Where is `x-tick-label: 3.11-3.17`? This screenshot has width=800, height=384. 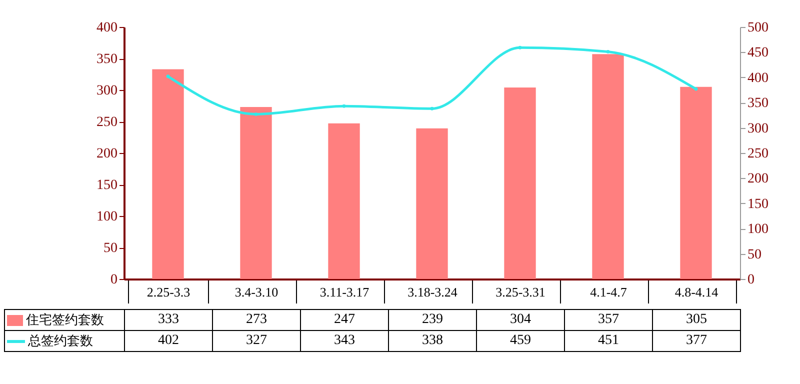
x-tick-label: 3.11-3.17 is located at coordinates (345, 292).